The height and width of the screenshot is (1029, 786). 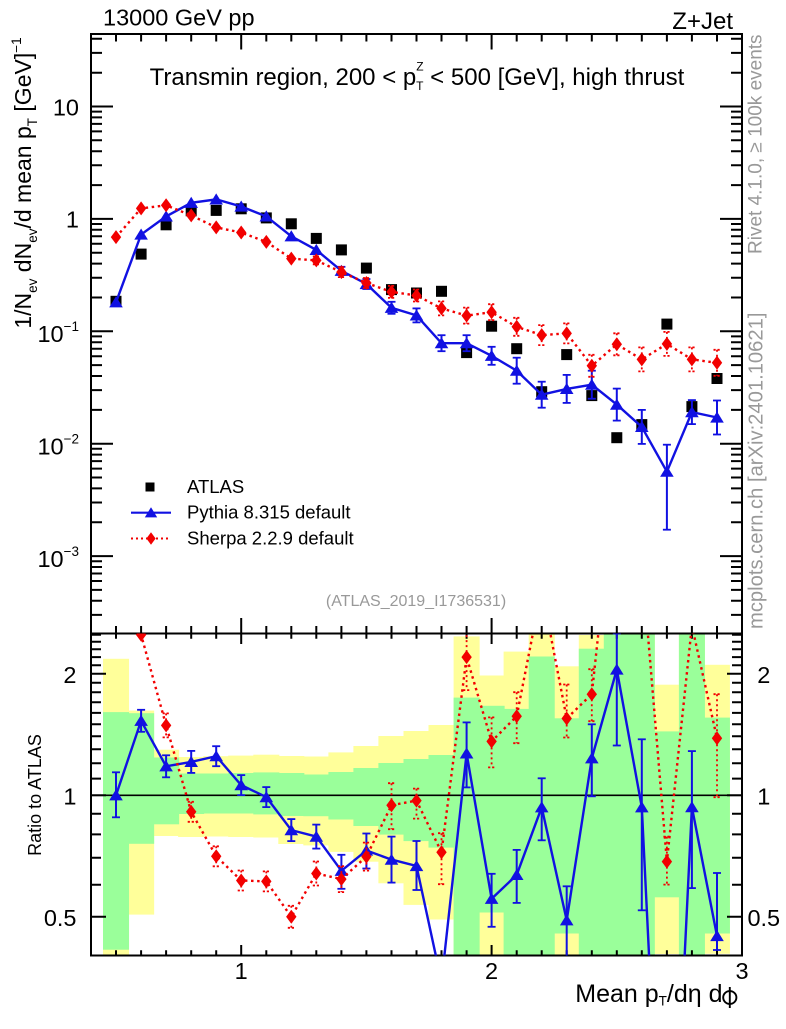 I want to click on svg-text: (ATLAS_2019_I1736531), so click(x=416, y=601).